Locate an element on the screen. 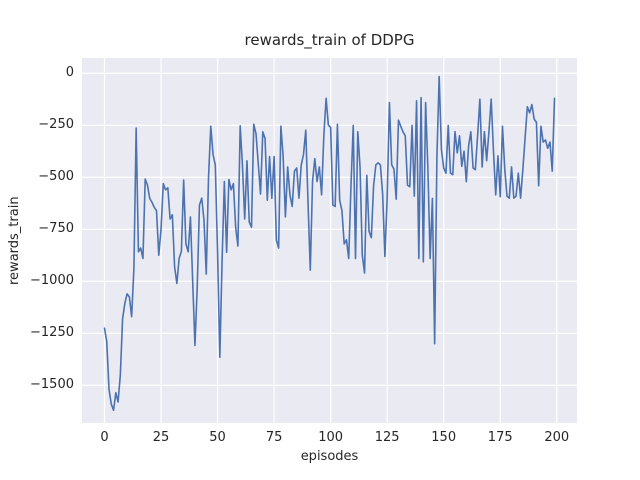  x-tick-label: 50 is located at coordinates (217, 437).